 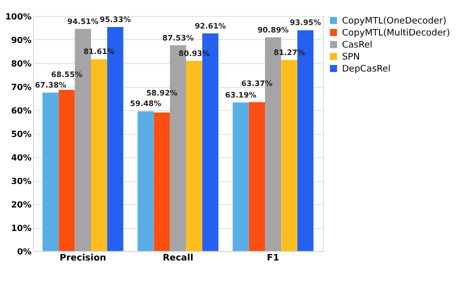 What do you see at coordinates (21, 65) in the screenshot?
I see `y-tick-label: 80%` at bounding box center [21, 65].